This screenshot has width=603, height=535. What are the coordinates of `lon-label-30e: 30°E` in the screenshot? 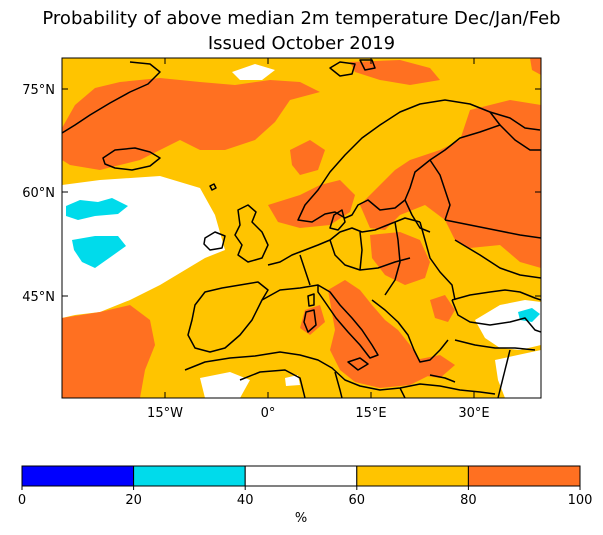 It's located at (473, 413).